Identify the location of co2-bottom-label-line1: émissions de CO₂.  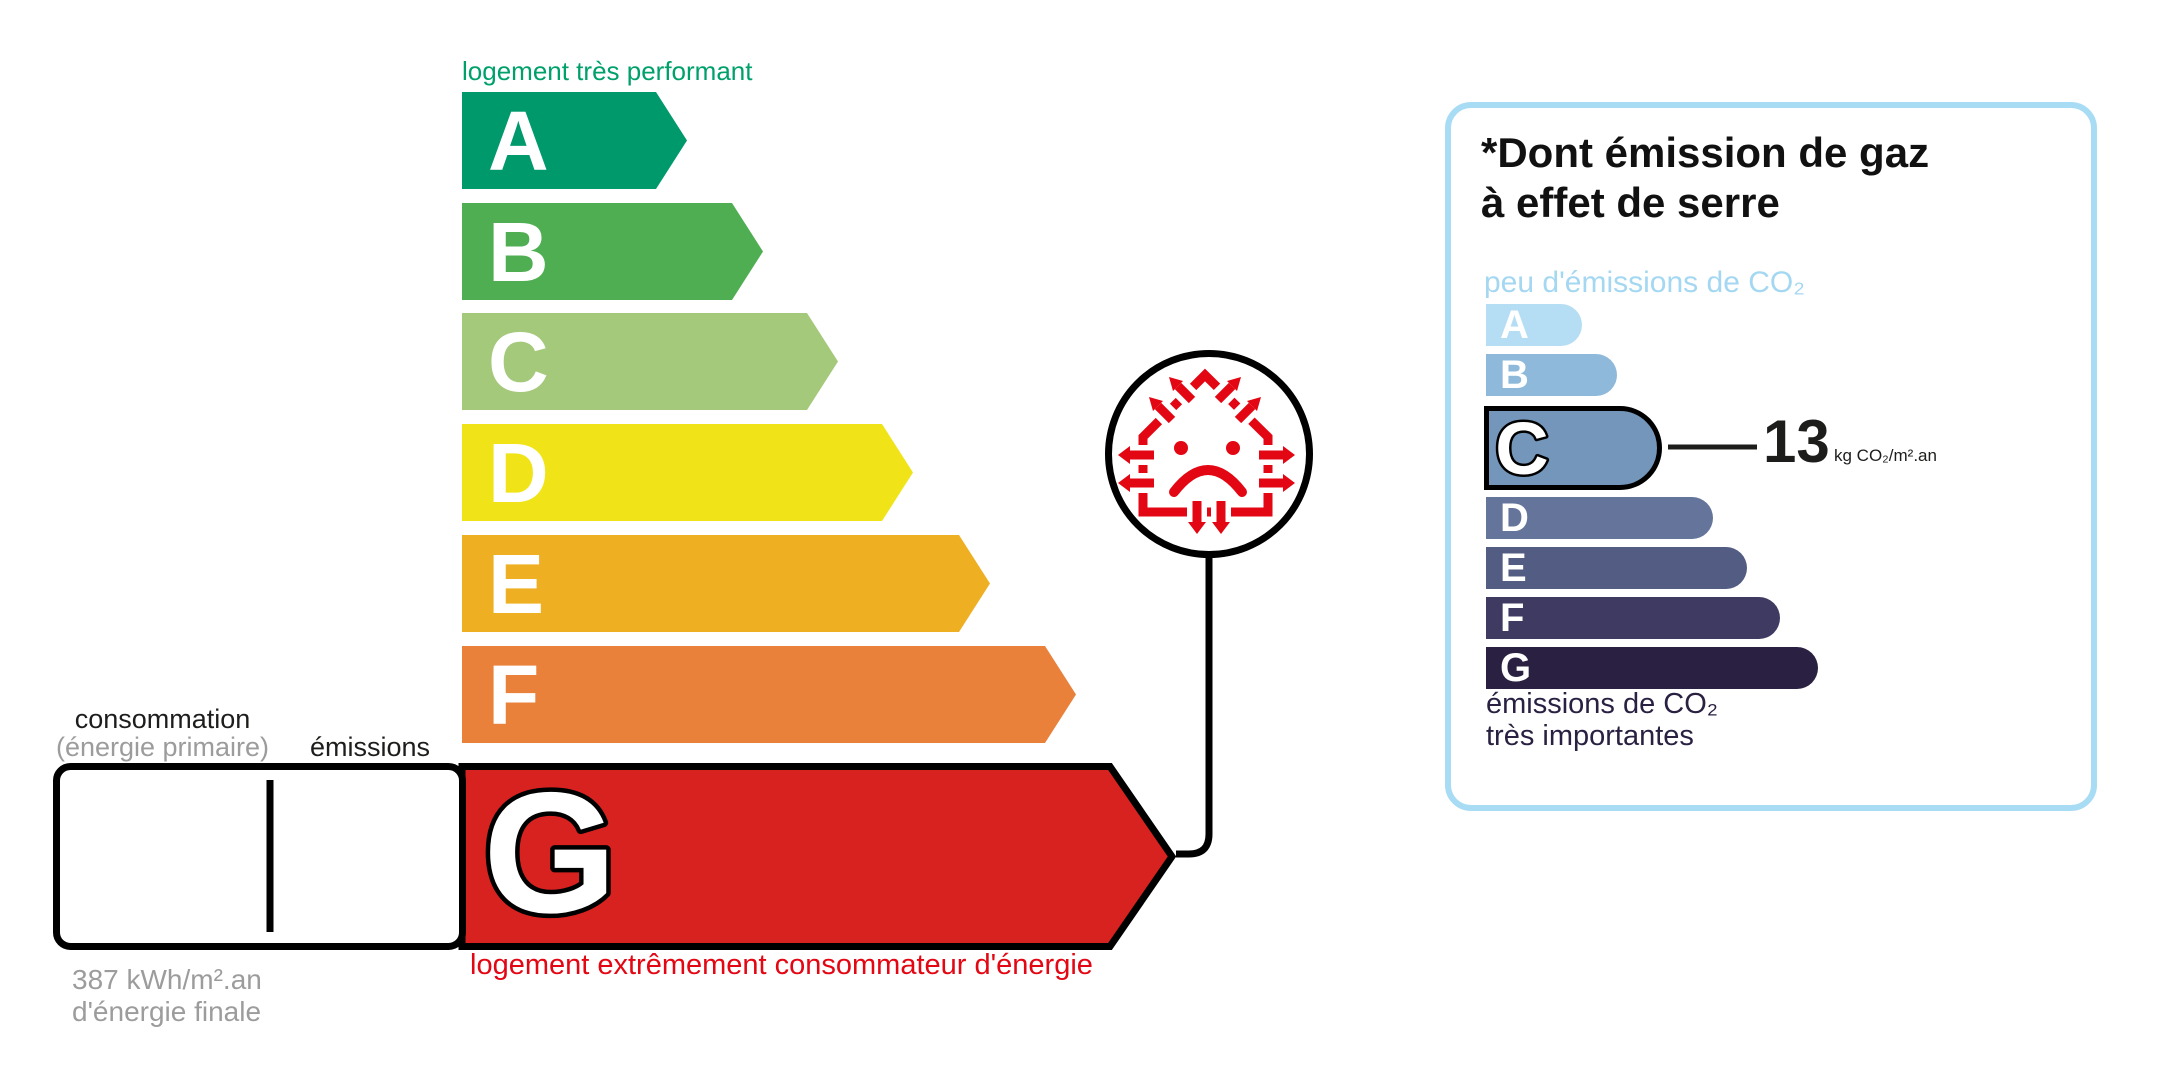
(1602, 704).